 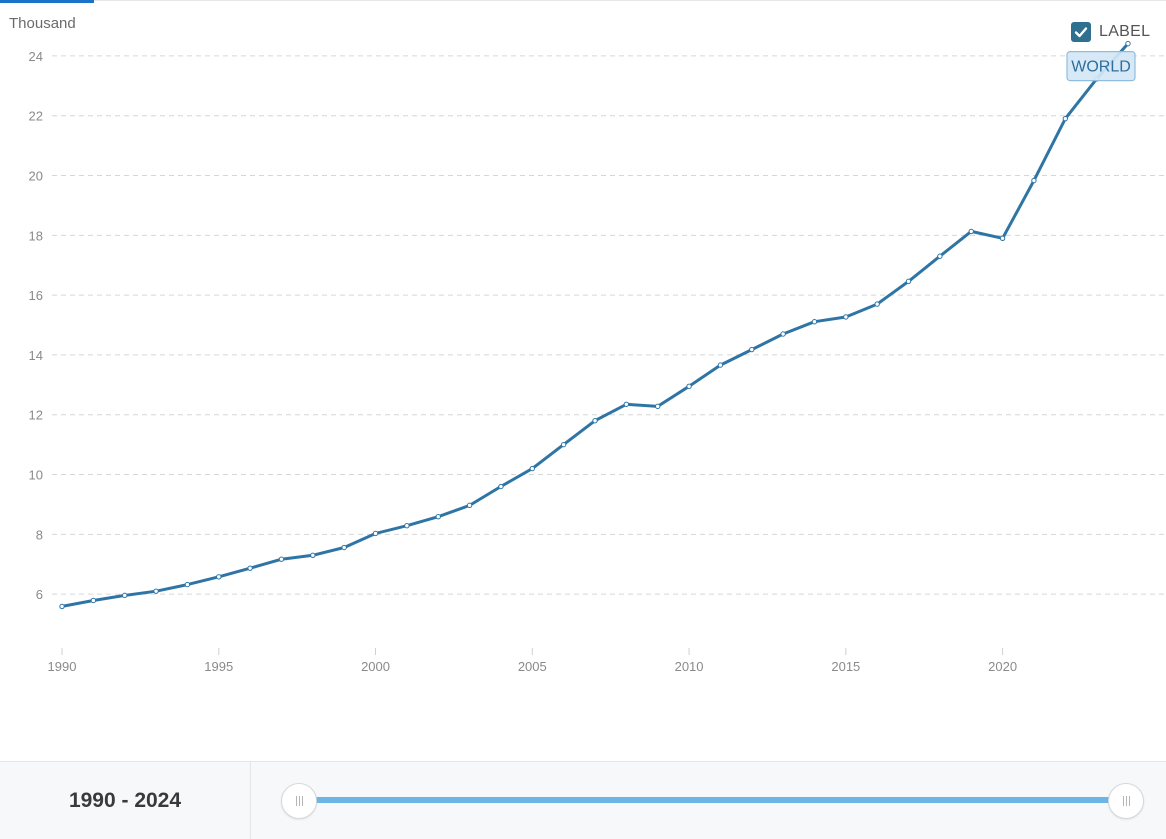 I want to click on y-tick-label: 14, so click(x=36, y=355).